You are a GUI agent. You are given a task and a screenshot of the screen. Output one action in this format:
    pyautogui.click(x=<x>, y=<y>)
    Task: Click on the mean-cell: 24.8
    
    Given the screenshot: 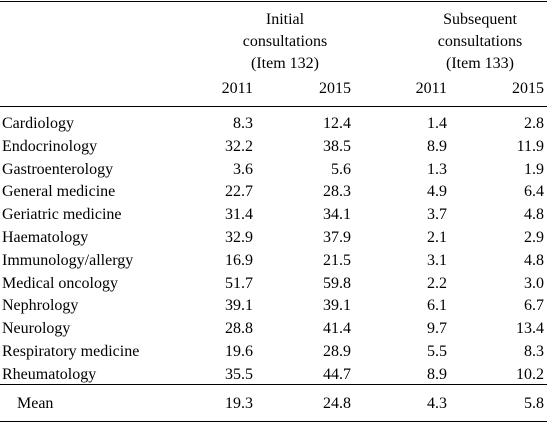 What is the action you would take?
    pyautogui.click(x=337, y=403)
    